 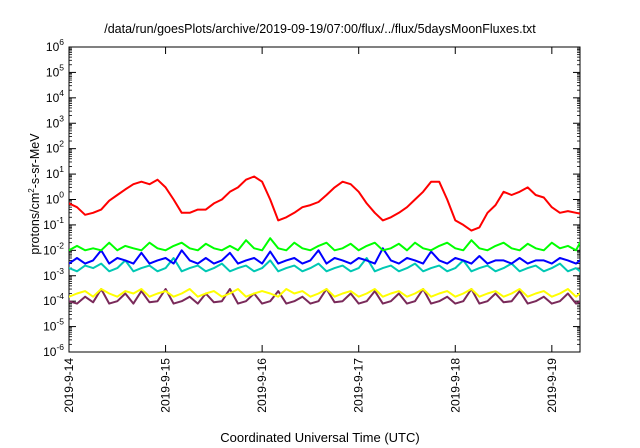 I want to click on y-tick-label: 10⁻², so click(x=53, y=248).